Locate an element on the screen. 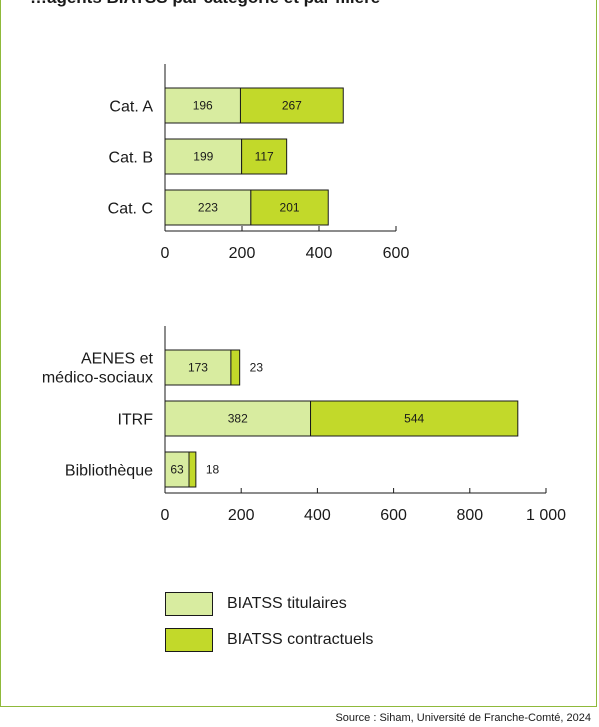 This screenshot has width=599, height=727. chart1-data-label-titulaires: 223 is located at coordinates (208, 208).